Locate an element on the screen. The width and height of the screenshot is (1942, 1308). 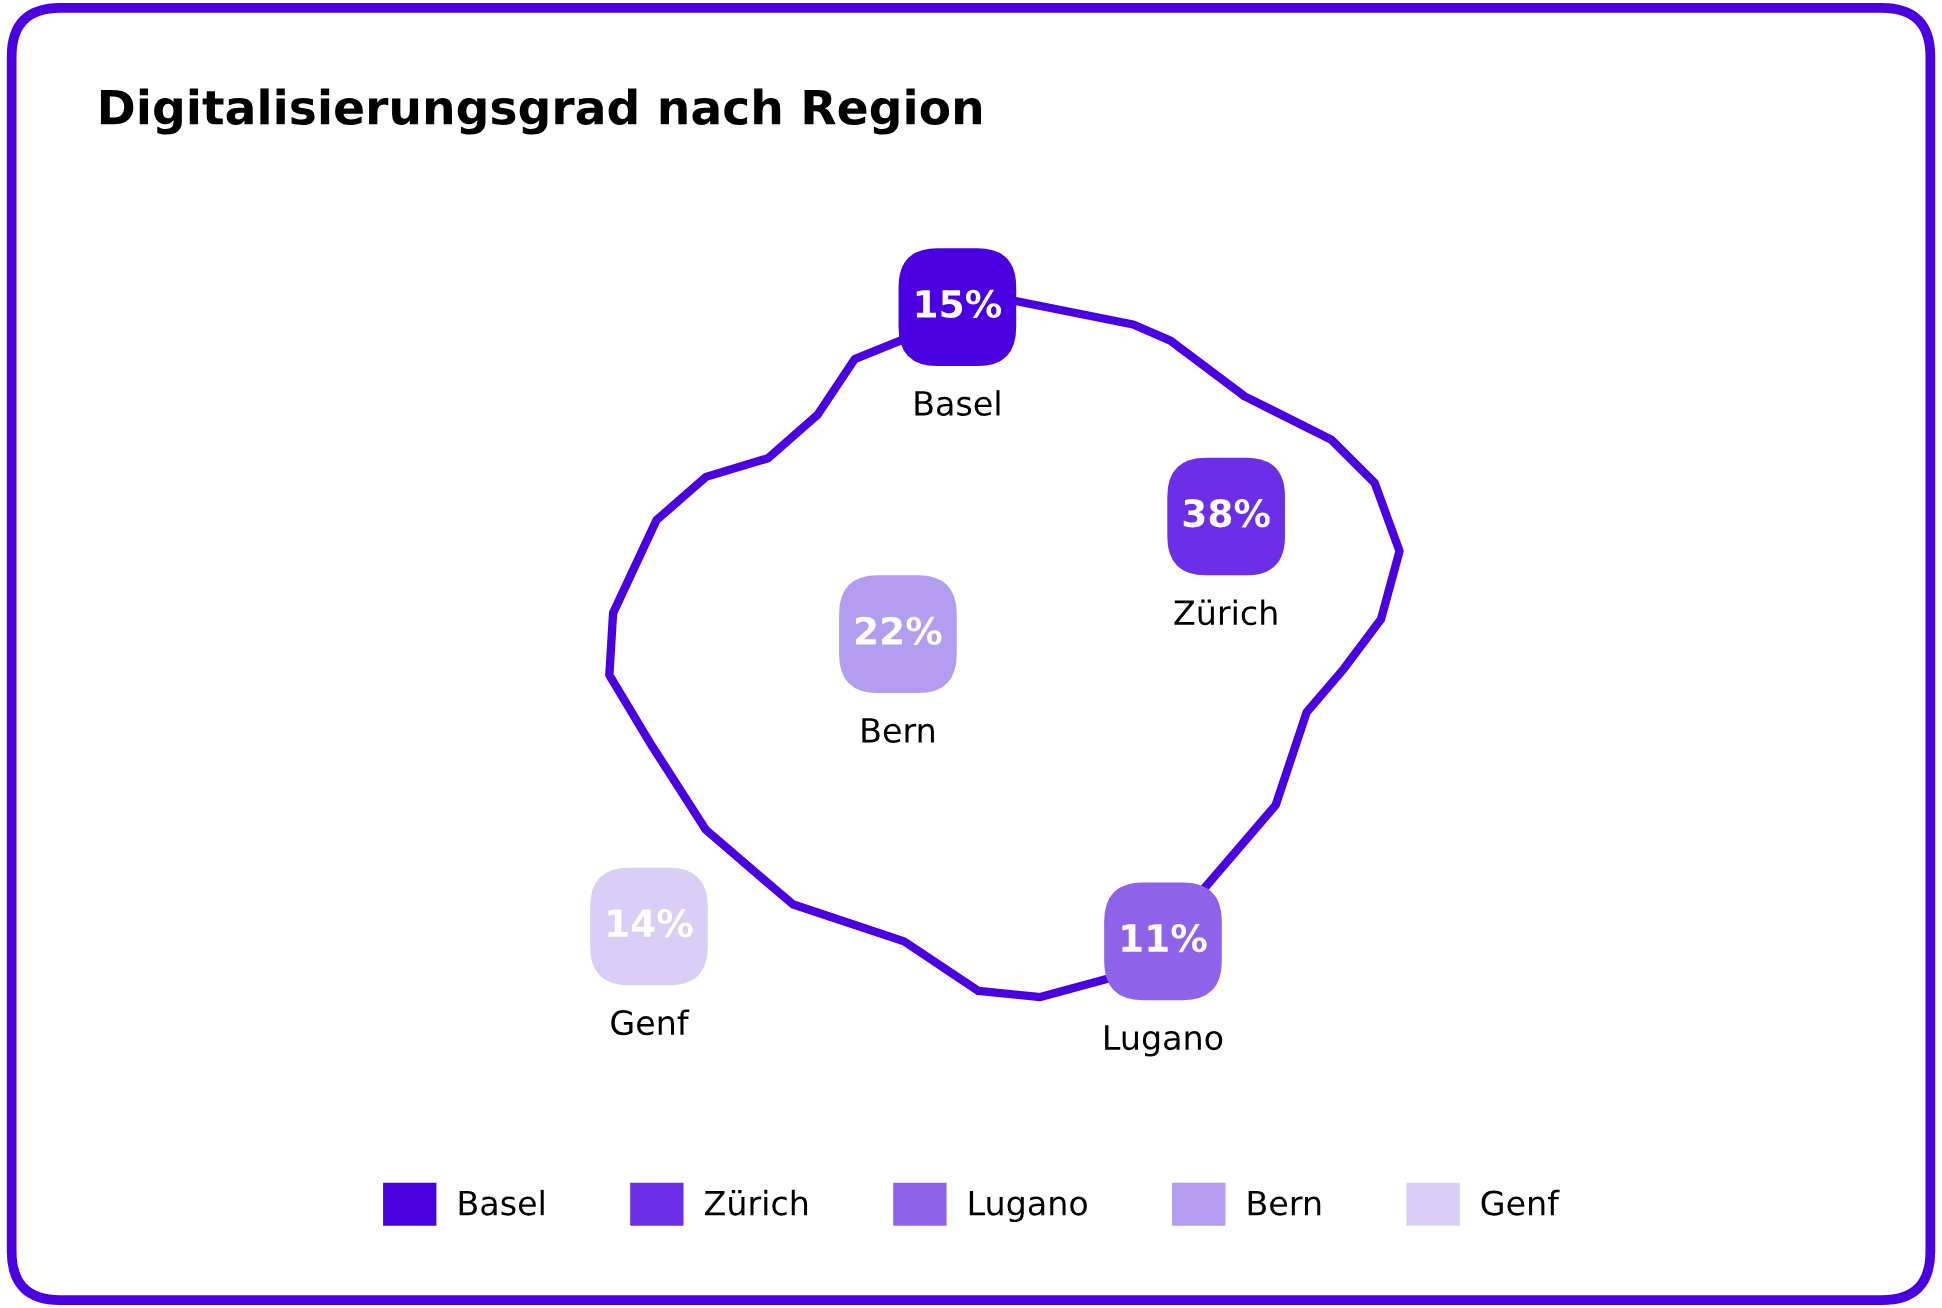
legend-label: Lugano is located at coordinates (1028, 1206).